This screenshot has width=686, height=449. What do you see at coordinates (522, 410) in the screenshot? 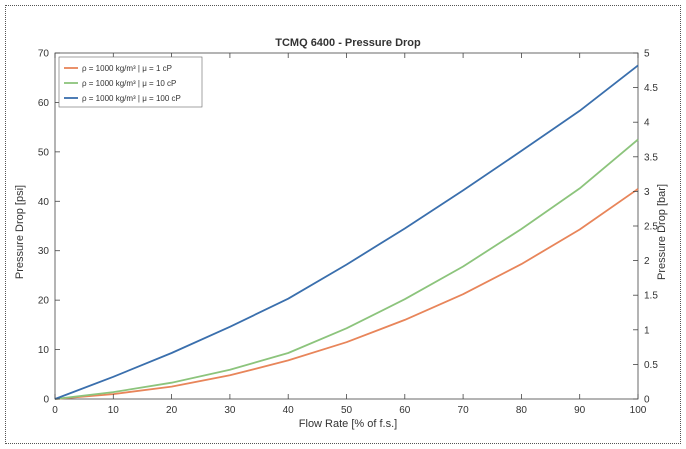
I see `x-tick-label: 80` at bounding box center [522, 410].